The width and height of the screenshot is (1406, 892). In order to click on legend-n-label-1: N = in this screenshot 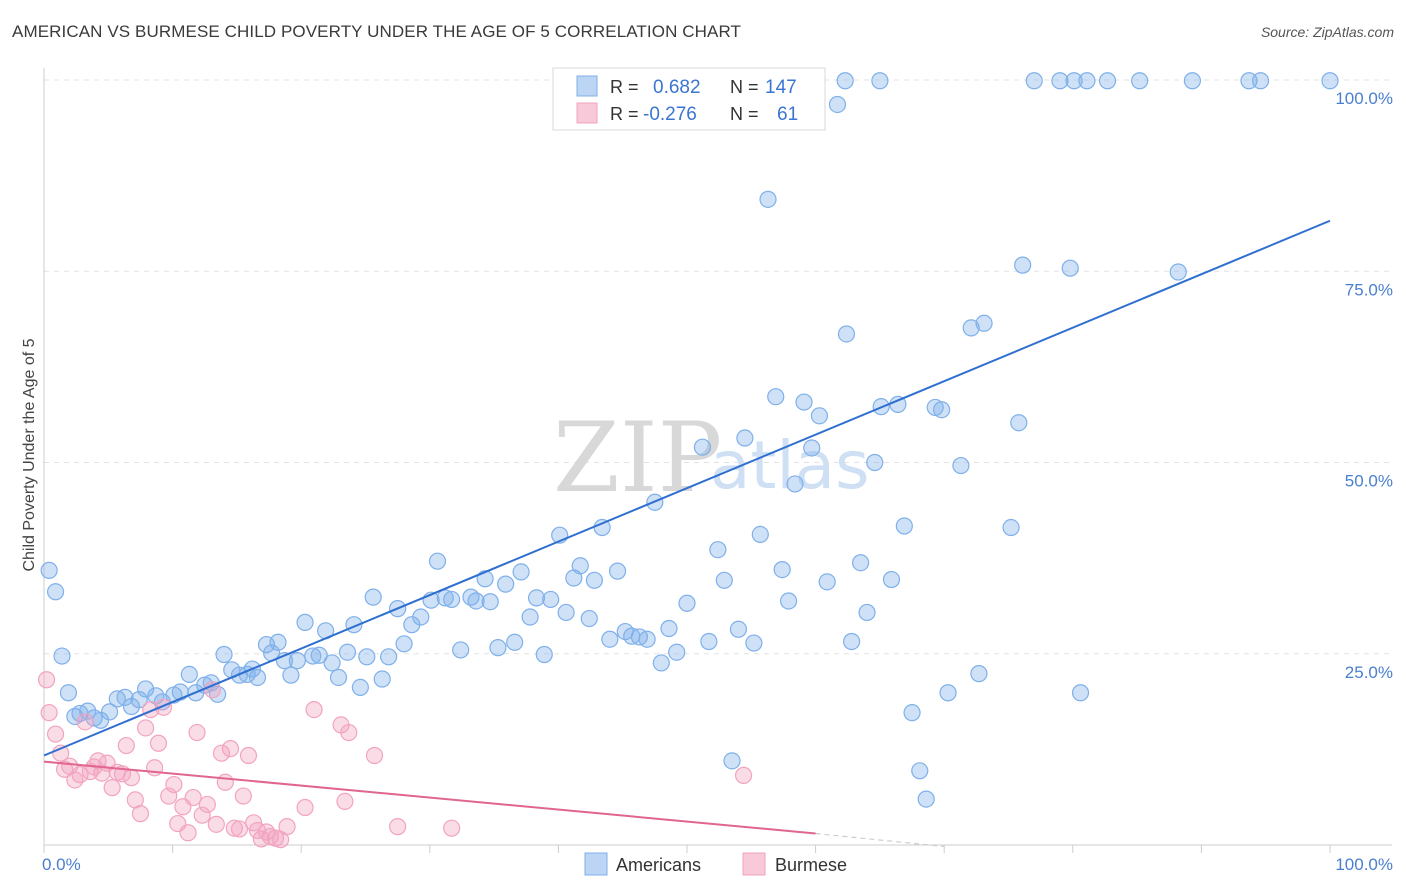, I will do `click(744, 87)`.